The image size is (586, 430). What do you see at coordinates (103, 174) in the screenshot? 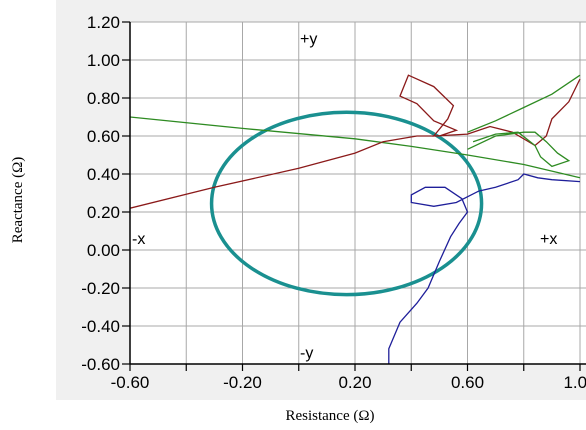
I see `y-tick-label: 0.40` at bounding box center [103, 174].